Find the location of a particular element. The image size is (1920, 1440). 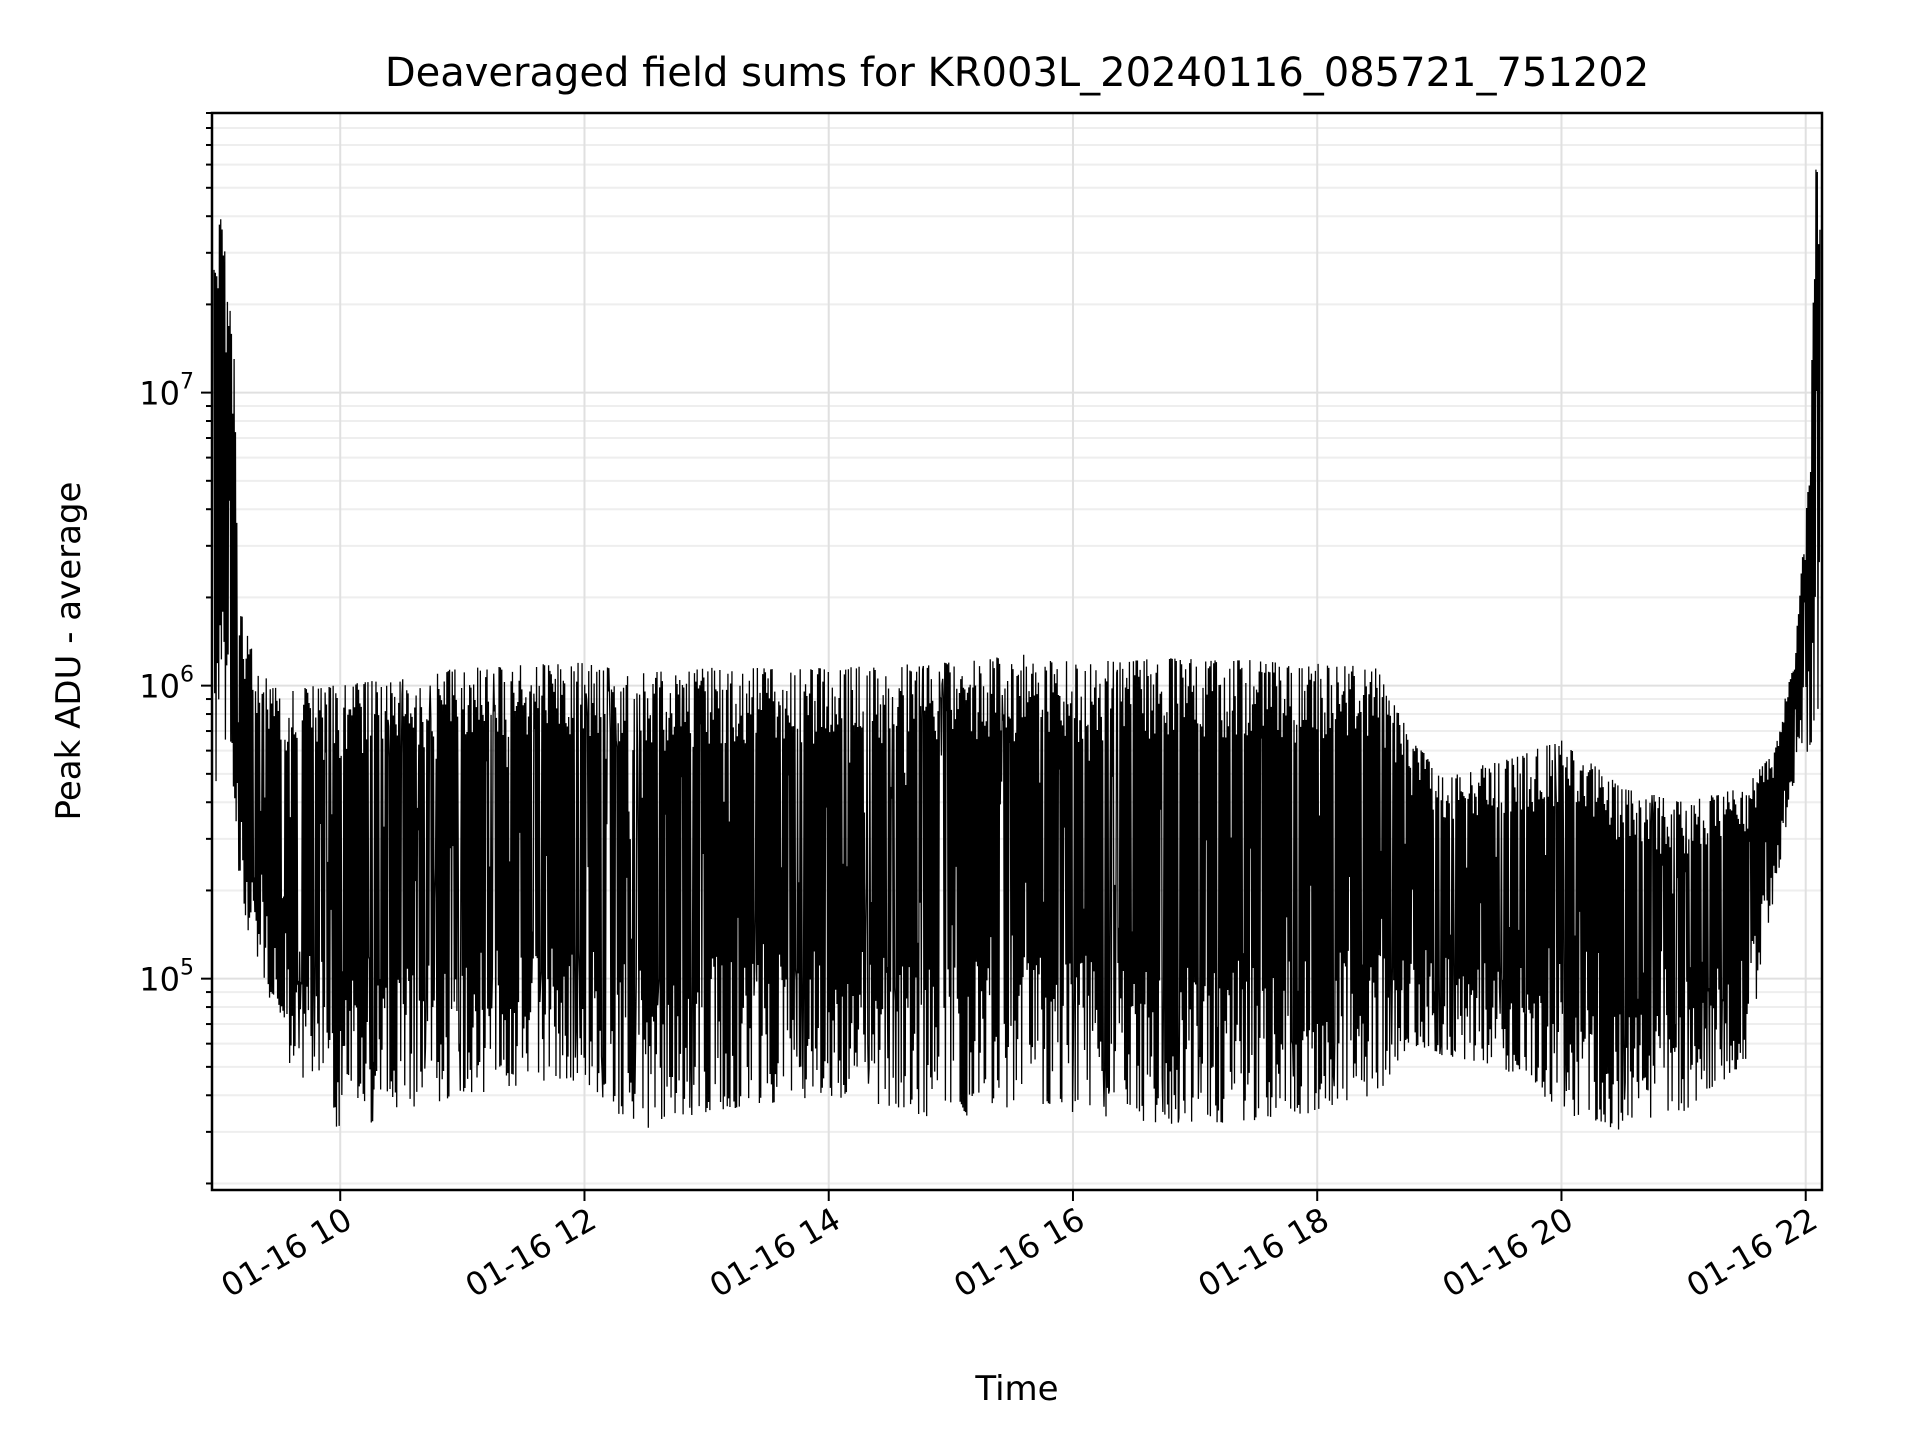

x-tick-label: 01-16 16 is located at coordinates (1019, 1252).